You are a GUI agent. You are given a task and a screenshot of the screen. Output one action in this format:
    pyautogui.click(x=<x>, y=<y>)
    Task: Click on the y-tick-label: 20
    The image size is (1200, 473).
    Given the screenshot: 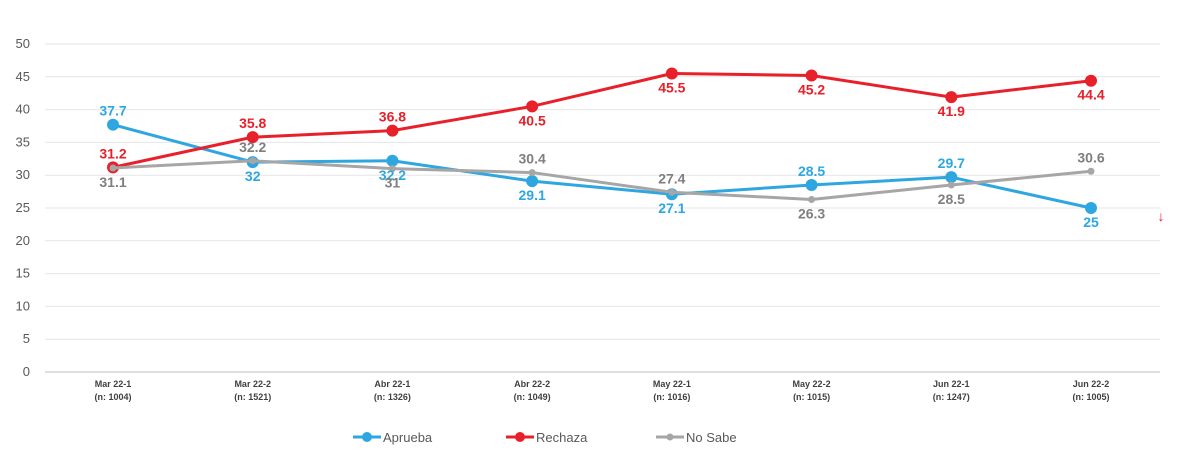 What is the action you would take?
    pyautogui.click(x=23, y=240)
    